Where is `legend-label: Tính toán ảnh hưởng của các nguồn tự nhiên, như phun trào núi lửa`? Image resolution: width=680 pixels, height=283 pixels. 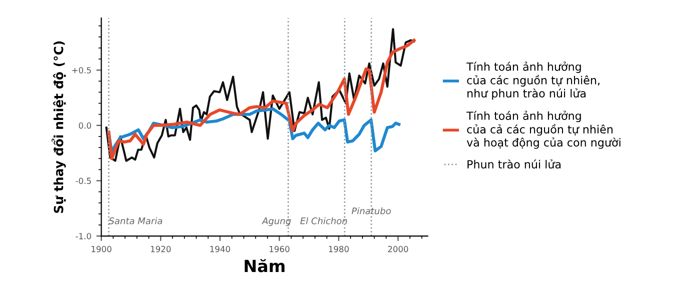 legend-label: Tính toán ảnh hưởng của các nguồn tự nhiên, như phun trào núi lửa is located at coordinates (533, 81).